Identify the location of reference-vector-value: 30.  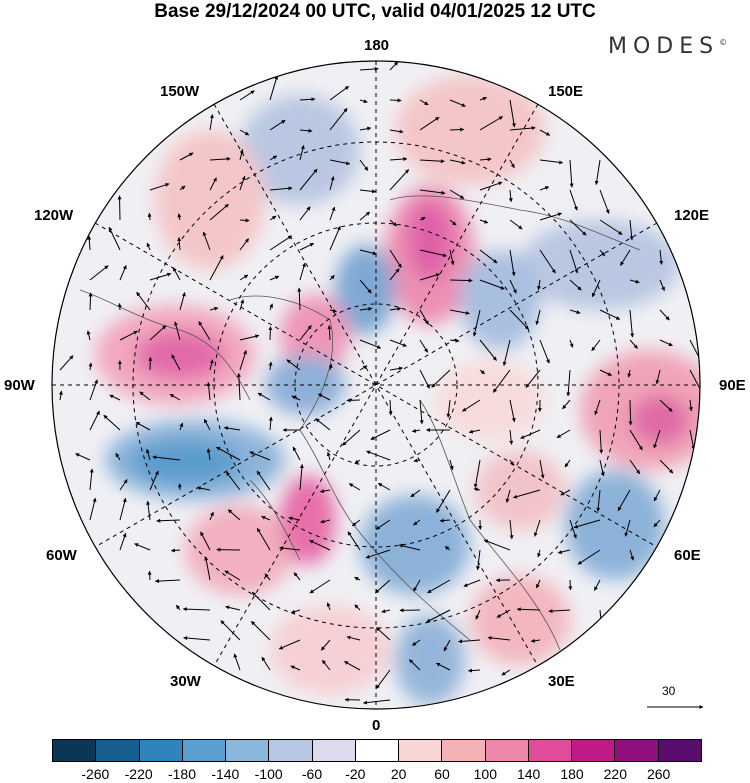
(669, 691).